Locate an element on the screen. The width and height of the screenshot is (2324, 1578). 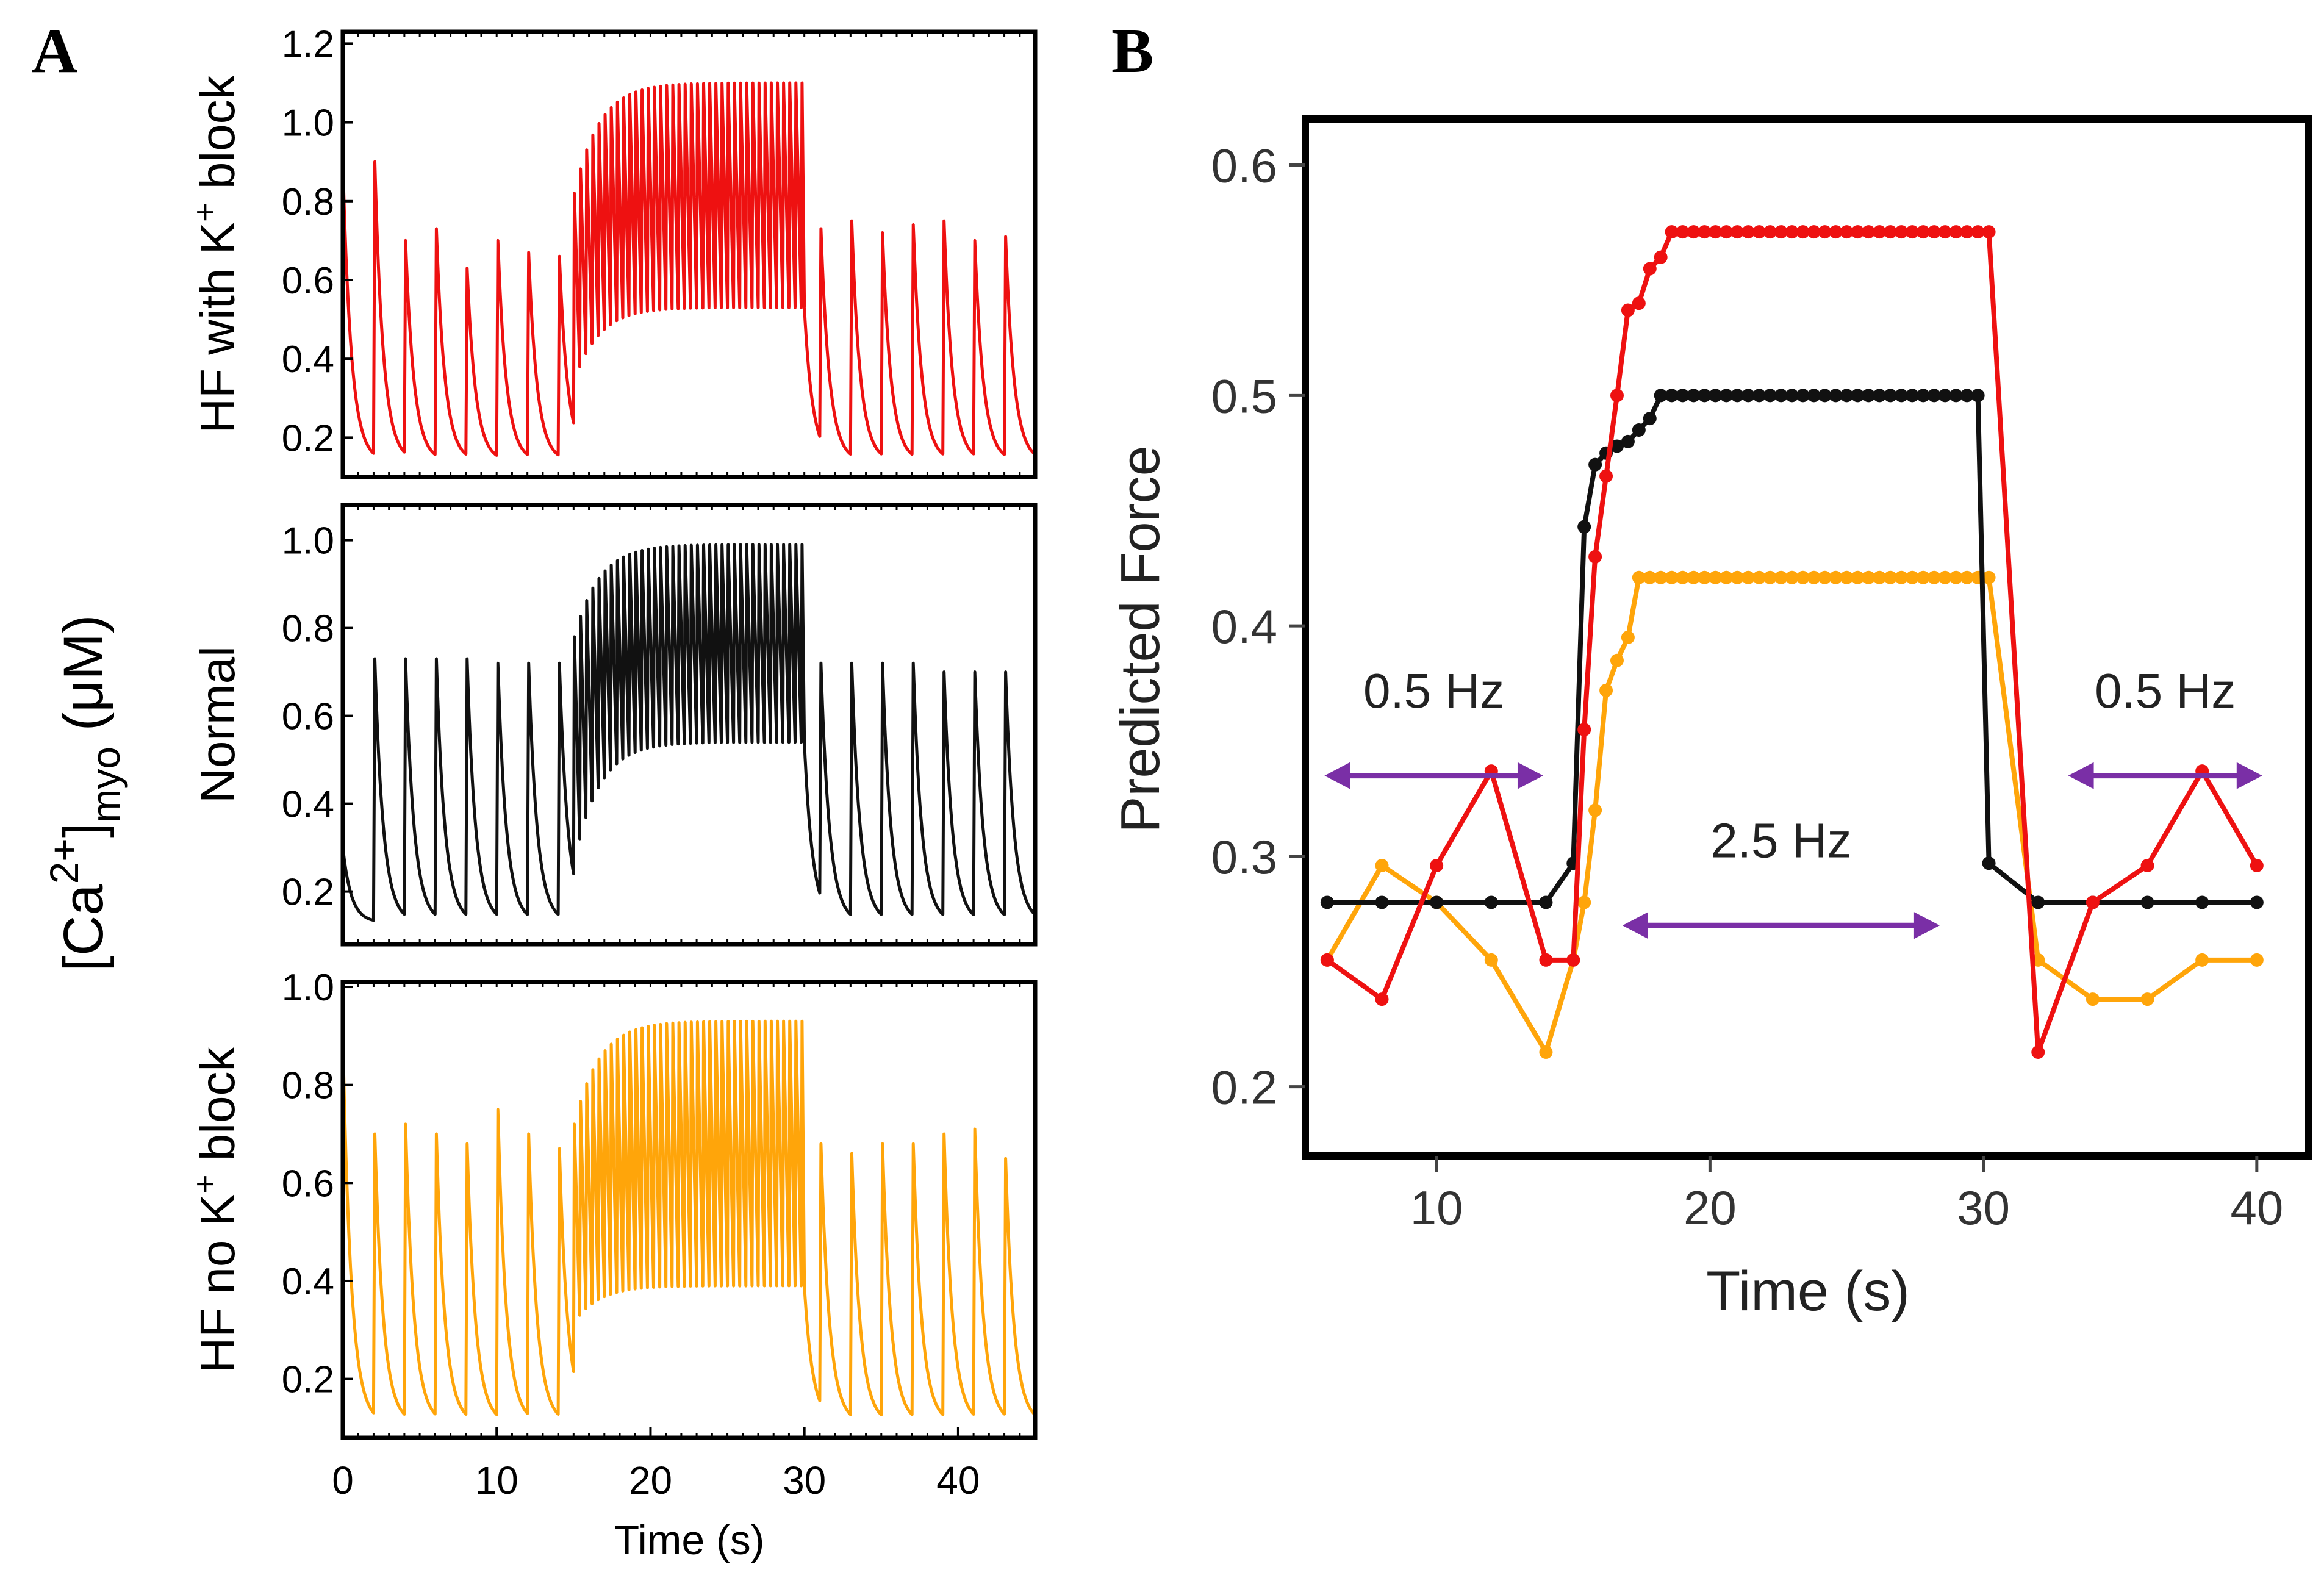
force-y-tick-label: 0.6 is located at coordinates (1244, 166).